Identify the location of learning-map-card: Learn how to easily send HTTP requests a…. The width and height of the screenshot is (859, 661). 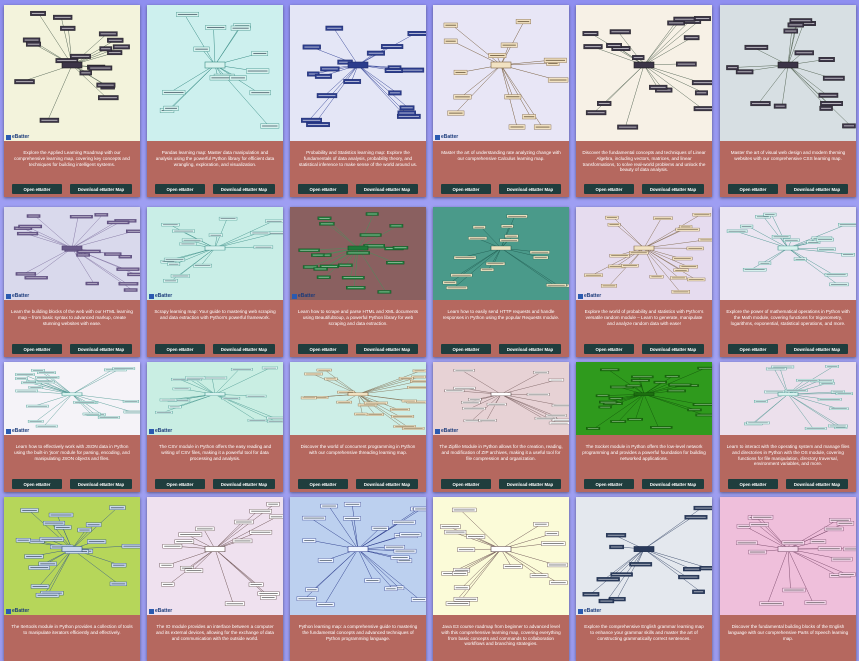
(501, 282).